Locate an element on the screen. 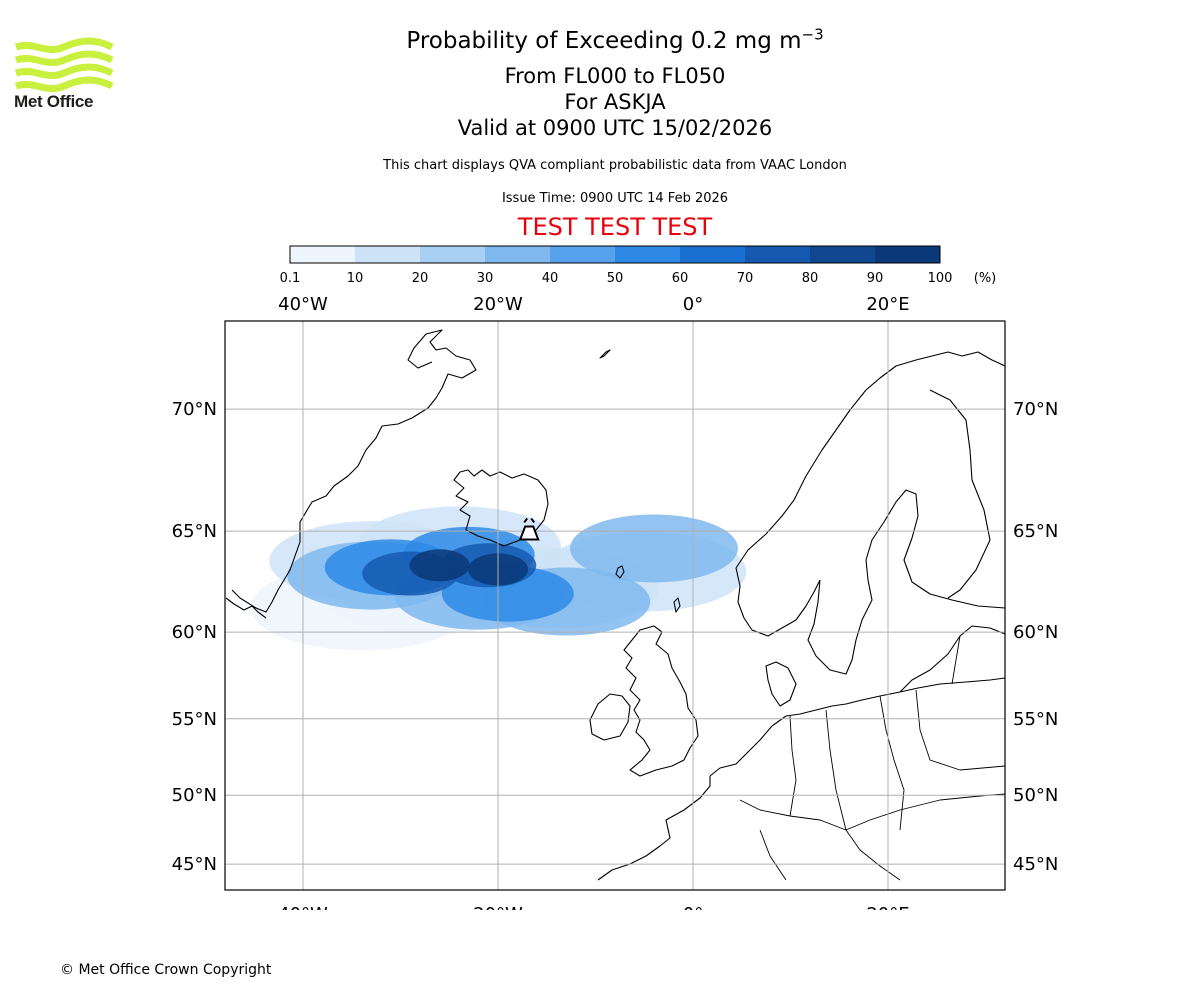 This screenshot has height=1000, width=1200. lat-label-left: 60°N is located at coordinates (194, 632).